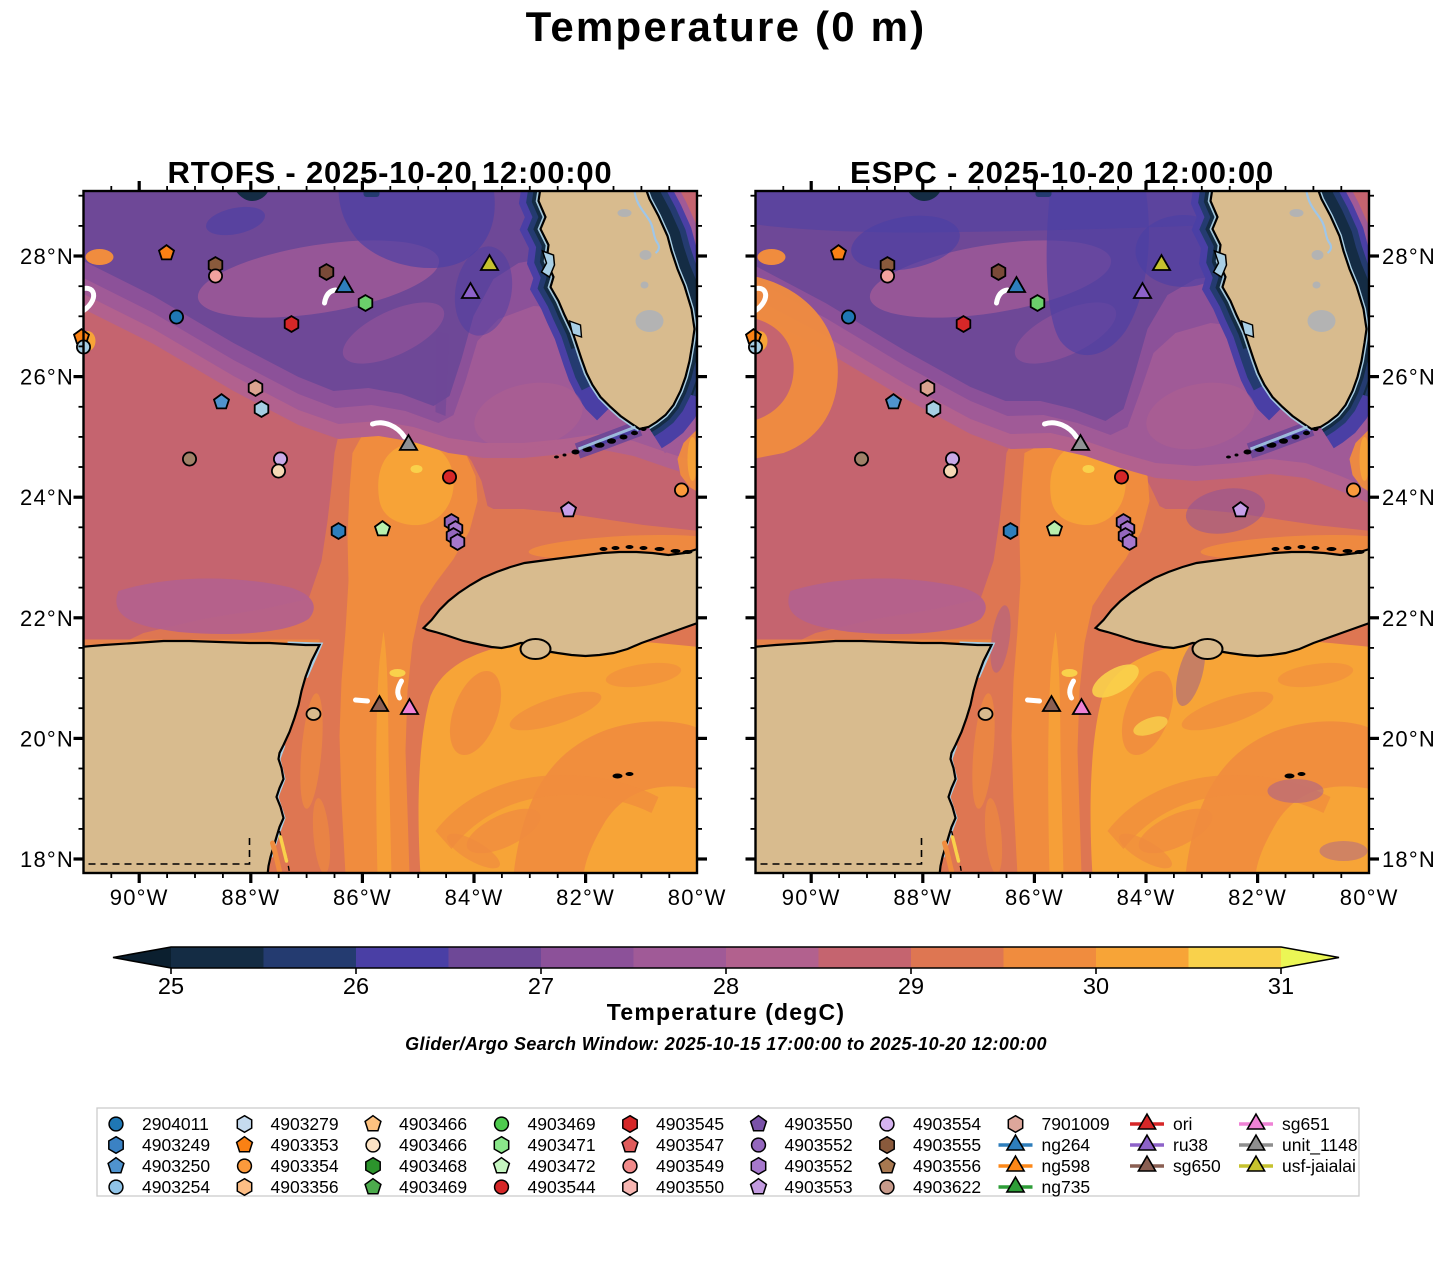 Image resolution: width=1452 pixels, height=1264 pixels. Describe the element at coordinates (1319, 1166) in the screenshot. I see `svg-text: usf-jaialai` at that location.